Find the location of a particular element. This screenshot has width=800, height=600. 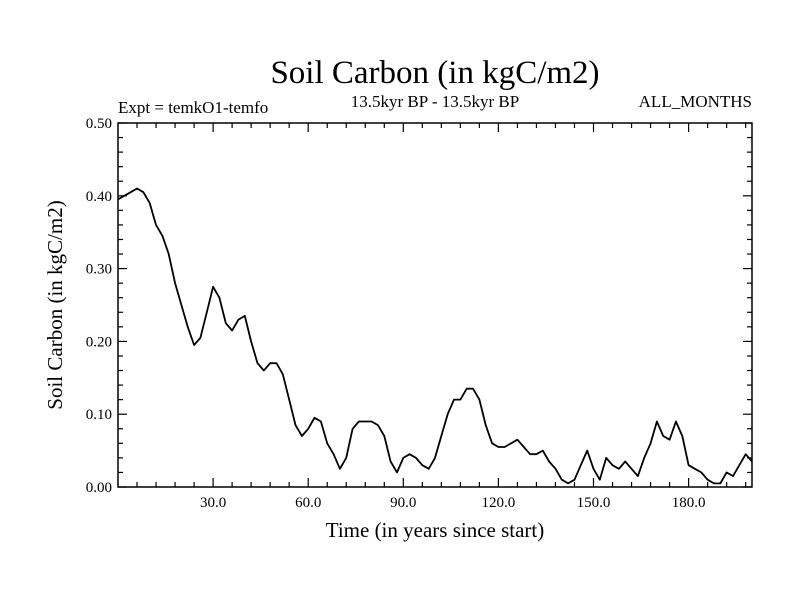

y-tick-label: 0.30 is located at coordinates (99, 270).